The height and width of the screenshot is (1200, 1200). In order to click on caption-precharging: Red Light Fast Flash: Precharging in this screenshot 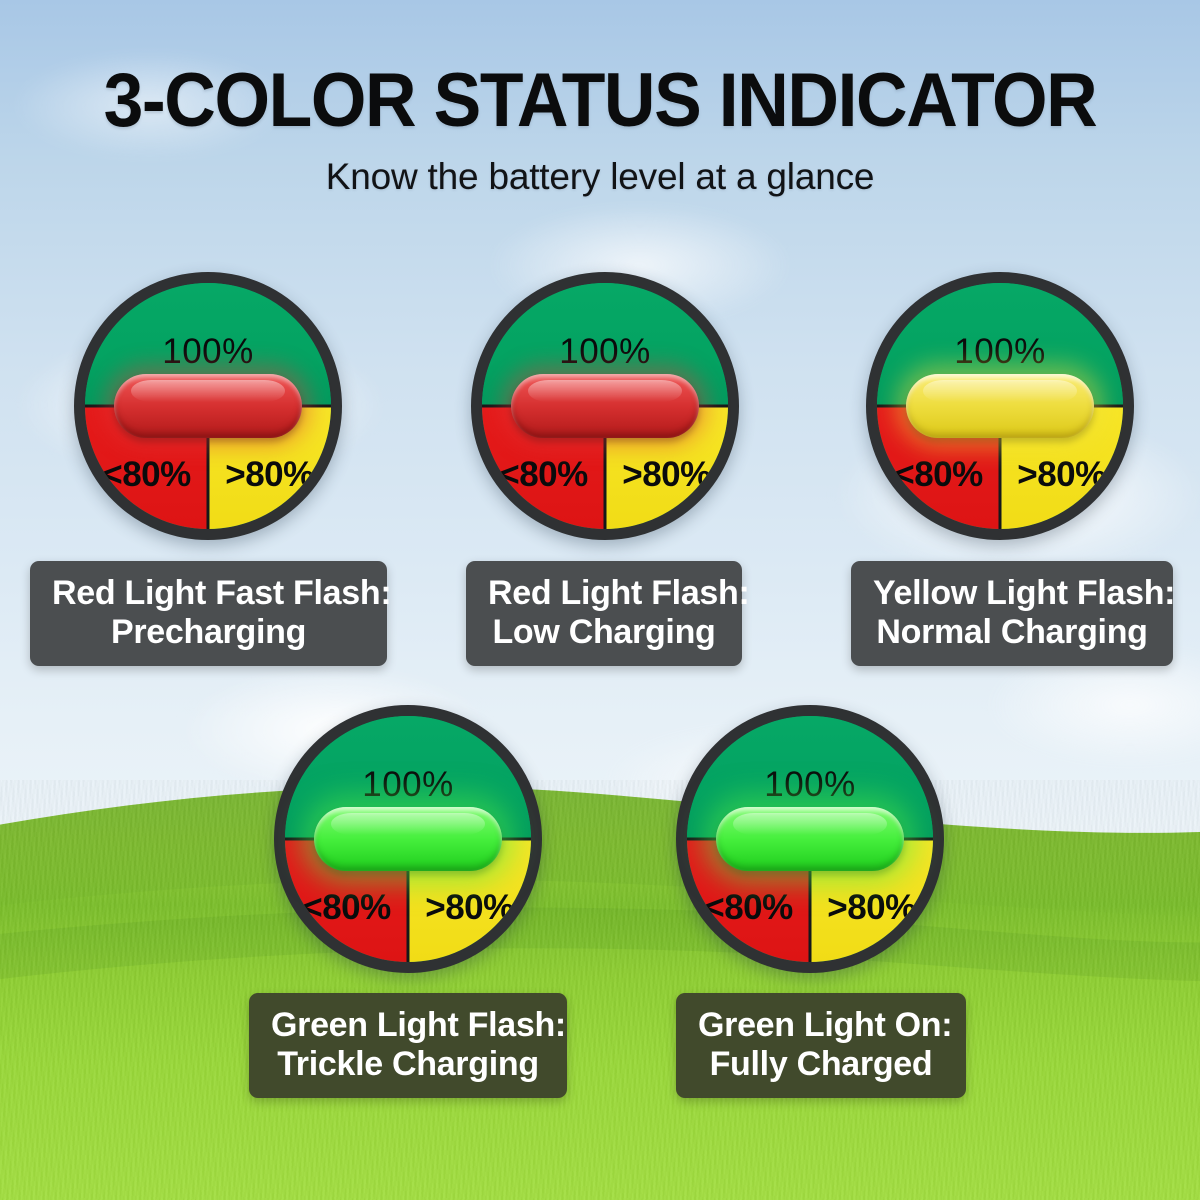, I will do `click(211, 613)`.